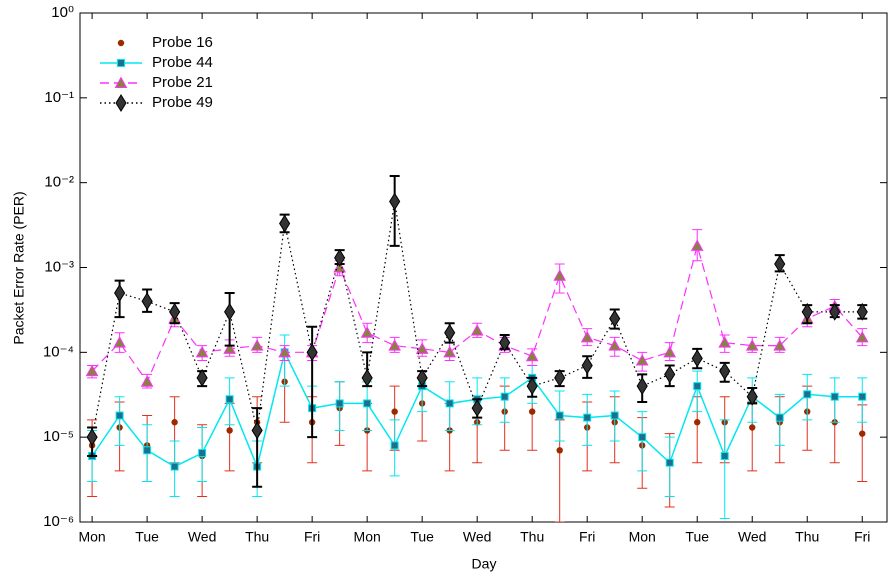 The image size is (889, 582). Describe the element at coordinates (19, 267) in the screenshot. I see `y-axis-label: Packet Error Rate (PER)` at that location.